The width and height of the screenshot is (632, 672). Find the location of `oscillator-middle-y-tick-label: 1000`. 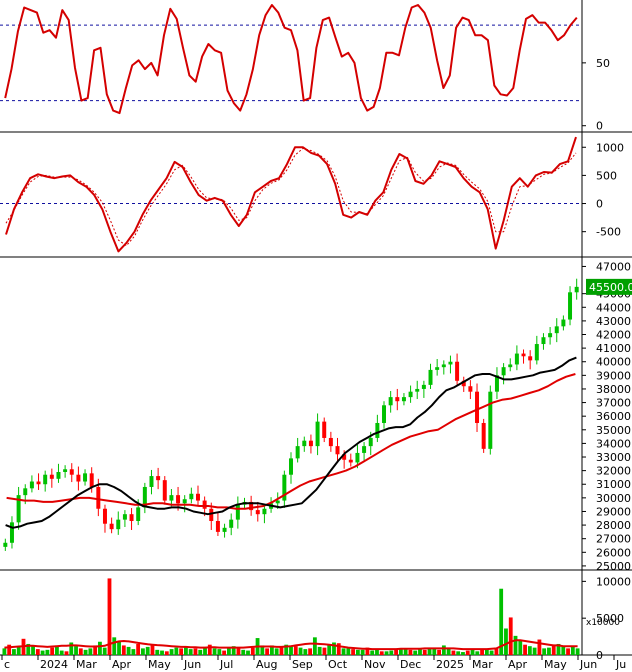

oscillator-middle-y-tick-label: 1000 is located at coordinates (610, 147).